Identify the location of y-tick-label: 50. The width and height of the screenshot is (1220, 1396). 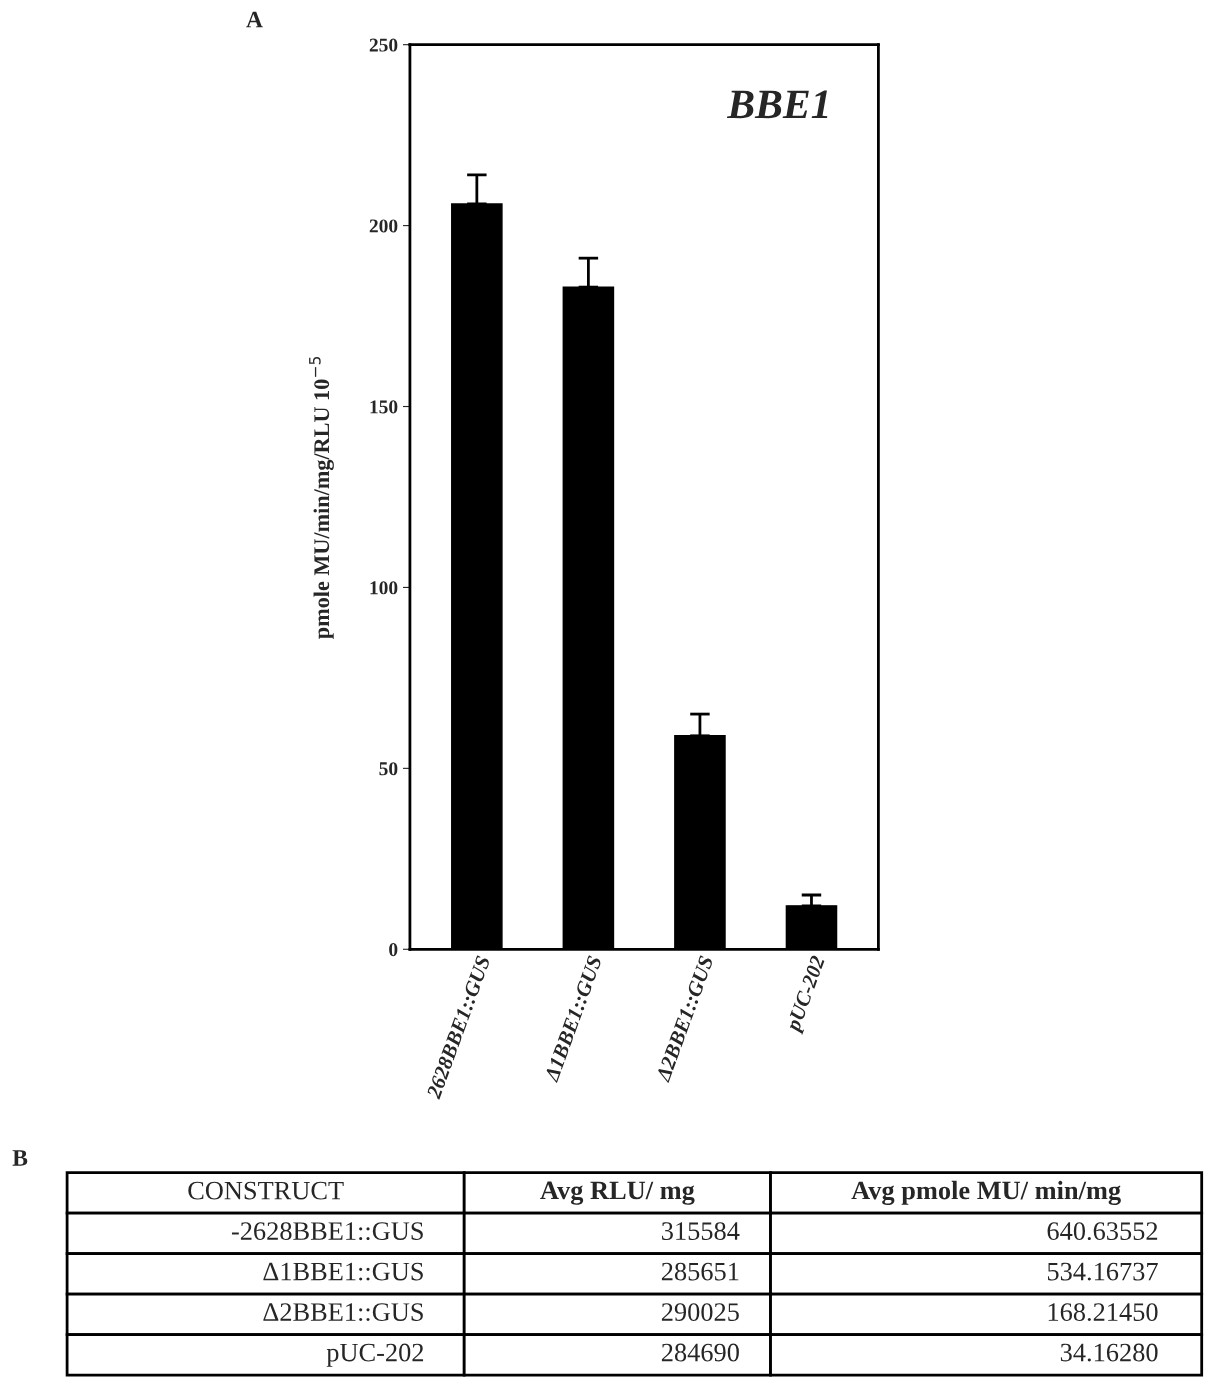
(388, 769).